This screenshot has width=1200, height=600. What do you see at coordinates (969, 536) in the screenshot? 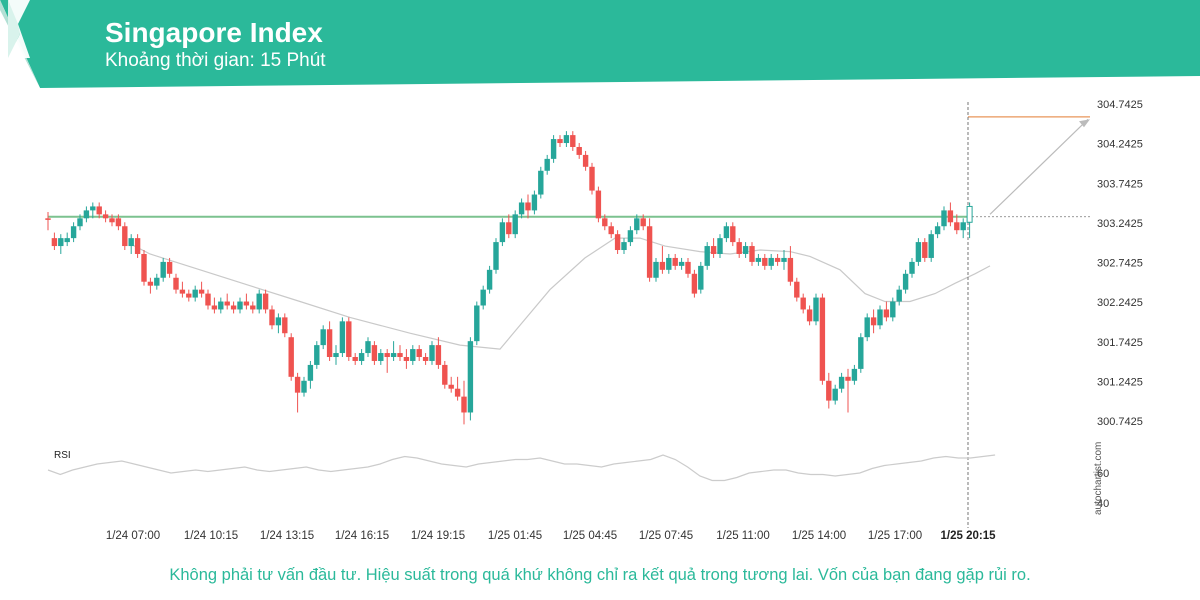
I see `time-tick-label: 1/25 20:15` at bounding box center [969, 536].